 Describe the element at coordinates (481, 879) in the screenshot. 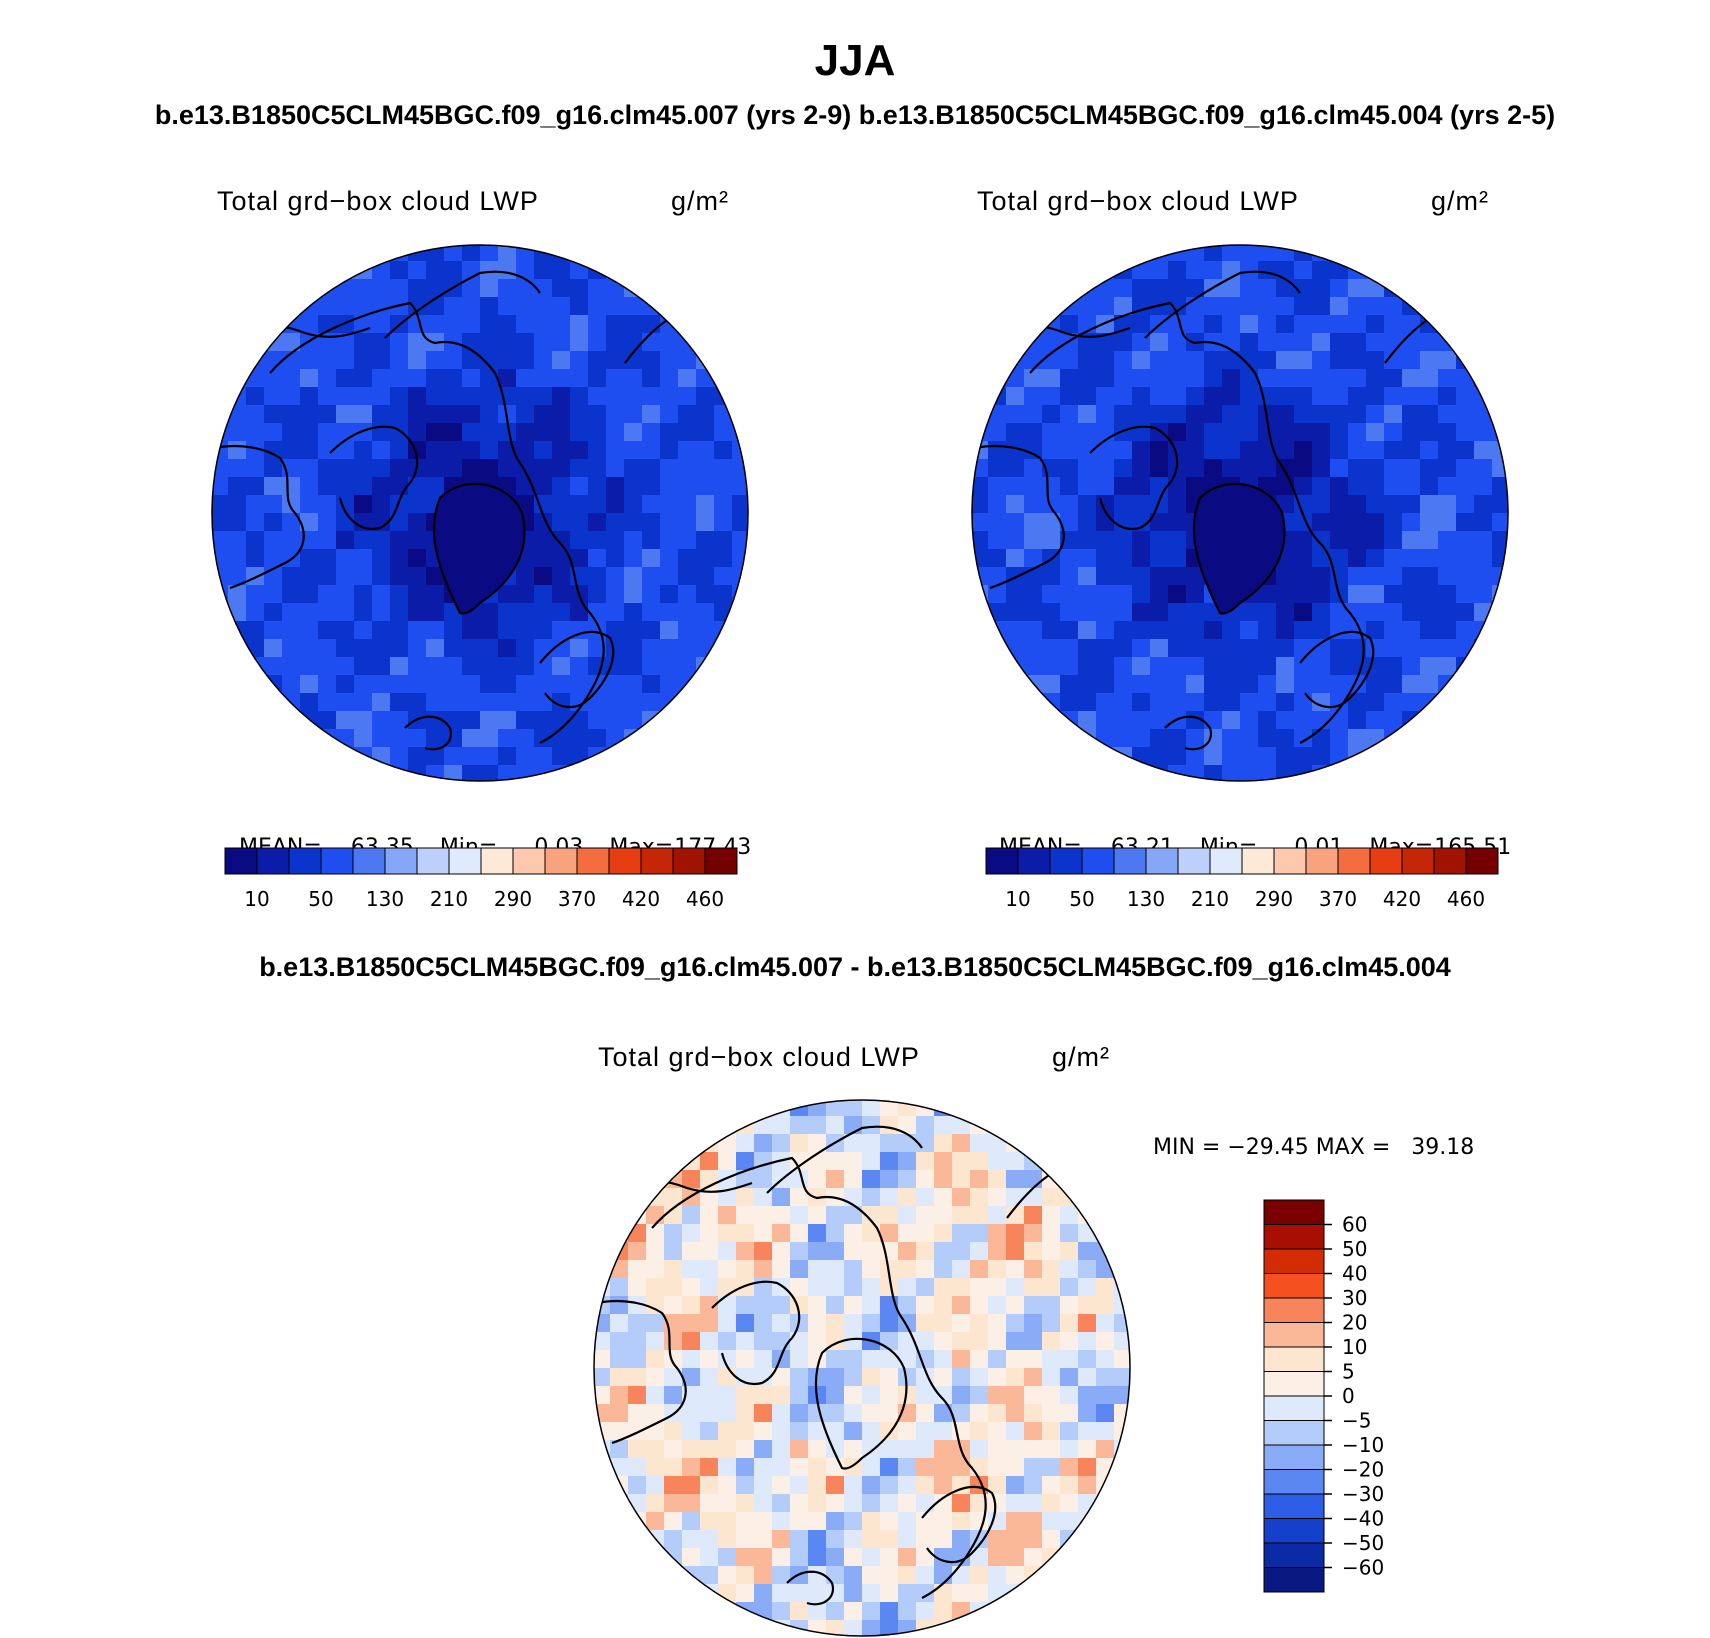

I see `panel1-colorbar: 10 50 130 210 290 370 420 460` at that location.